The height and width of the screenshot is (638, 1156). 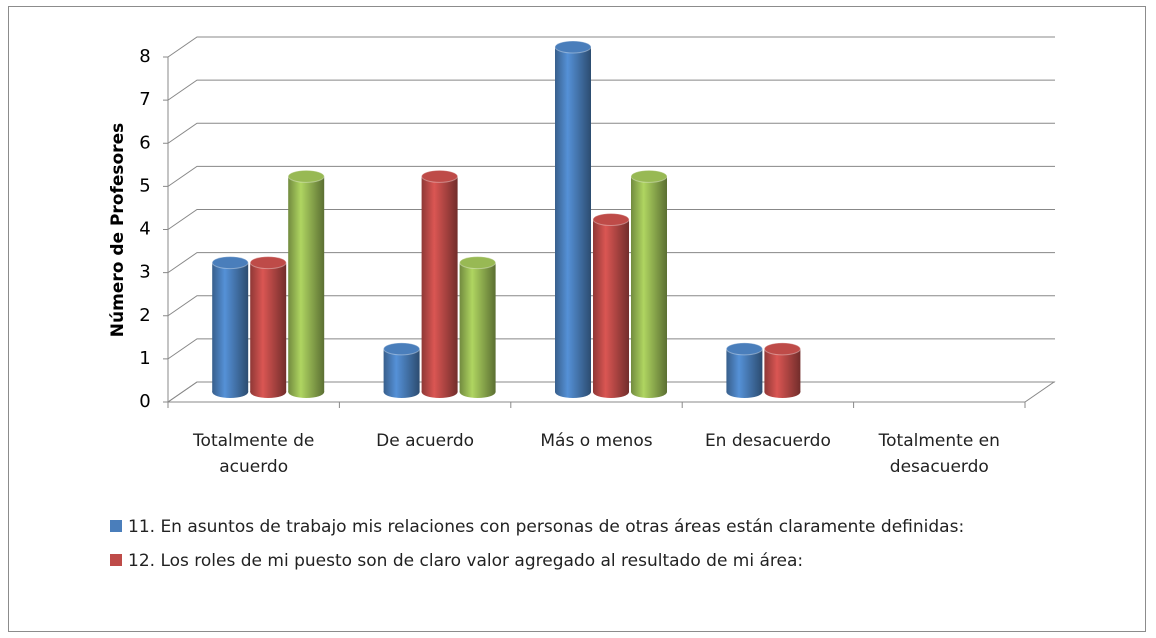 I want to click on y-tick-label: 3, so click(x=144, y=272).